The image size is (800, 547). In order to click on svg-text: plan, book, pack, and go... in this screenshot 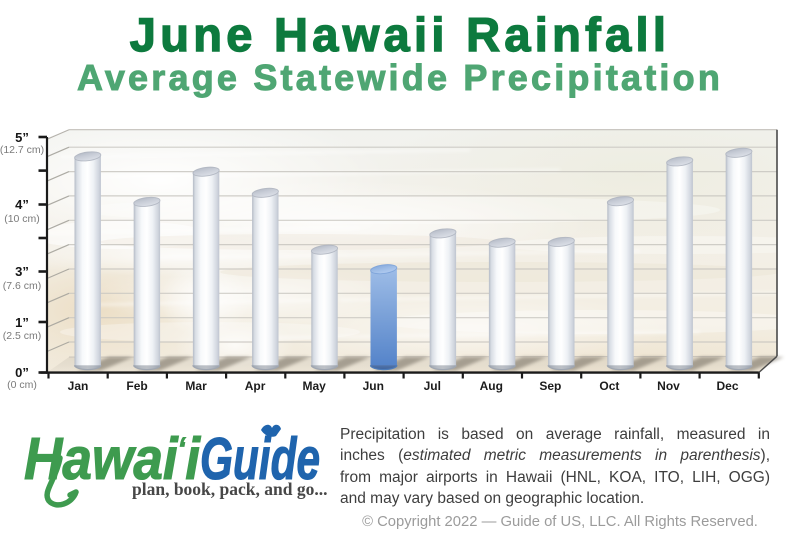, I will do `click(230, 489)`.